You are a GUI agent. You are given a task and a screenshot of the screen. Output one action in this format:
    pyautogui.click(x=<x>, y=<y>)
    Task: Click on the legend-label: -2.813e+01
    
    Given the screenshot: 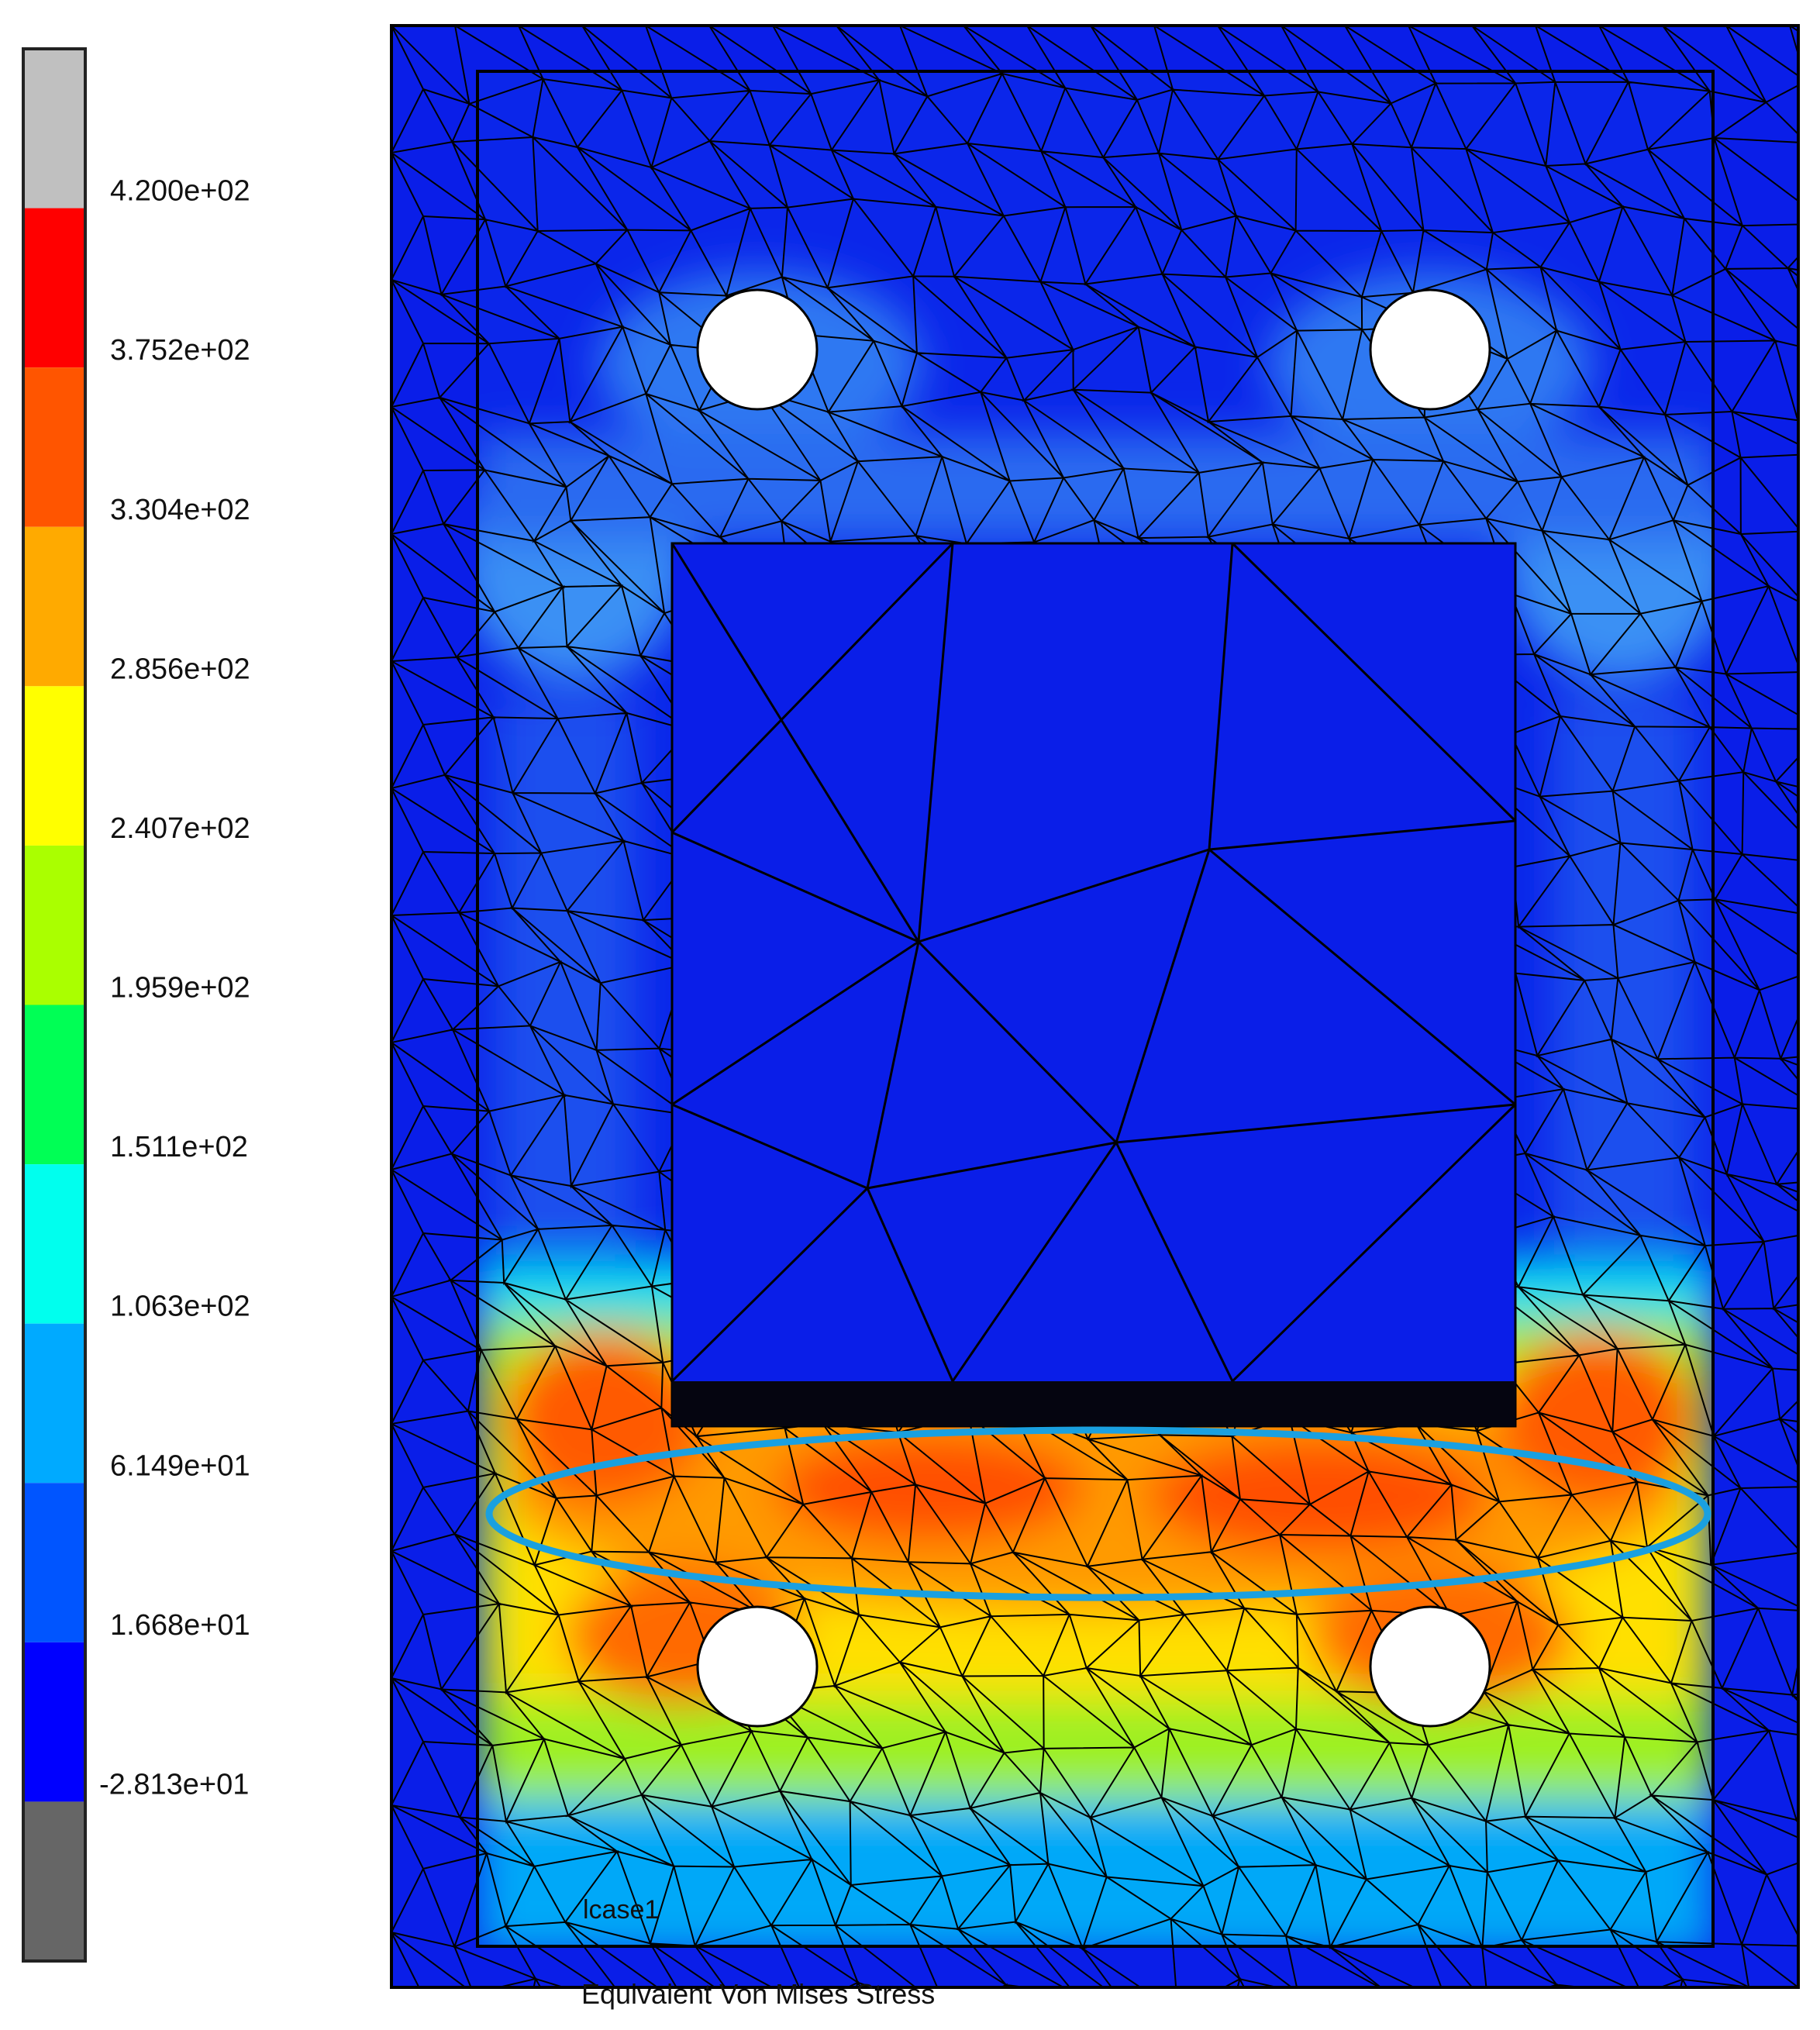 What is the action you would take?
    pyautogui.click(x=174, y=1784)
    